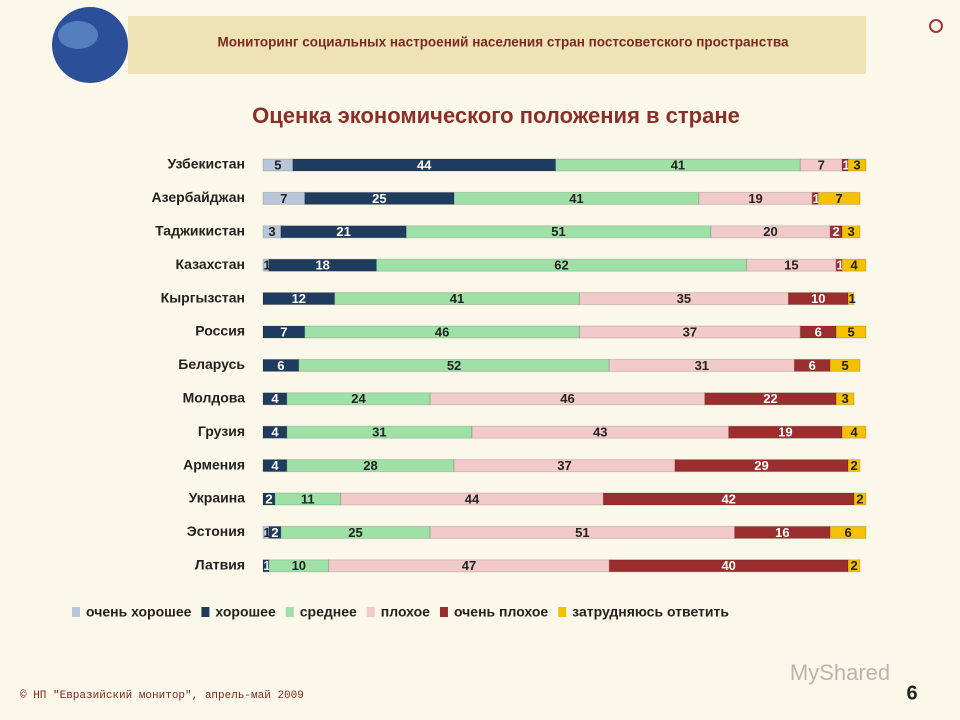 The image size is (960, 720). What do you see at coordinates (728, 498) in the screenshot?
I see `data-label: 42` at bounding box center [728, 498].